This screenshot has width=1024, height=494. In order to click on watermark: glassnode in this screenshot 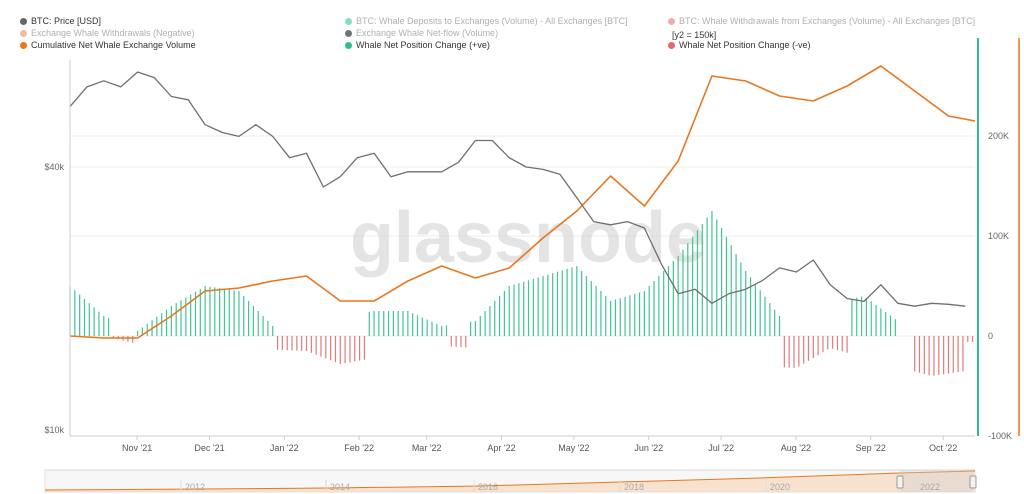, I will do `click(528, 238)`.